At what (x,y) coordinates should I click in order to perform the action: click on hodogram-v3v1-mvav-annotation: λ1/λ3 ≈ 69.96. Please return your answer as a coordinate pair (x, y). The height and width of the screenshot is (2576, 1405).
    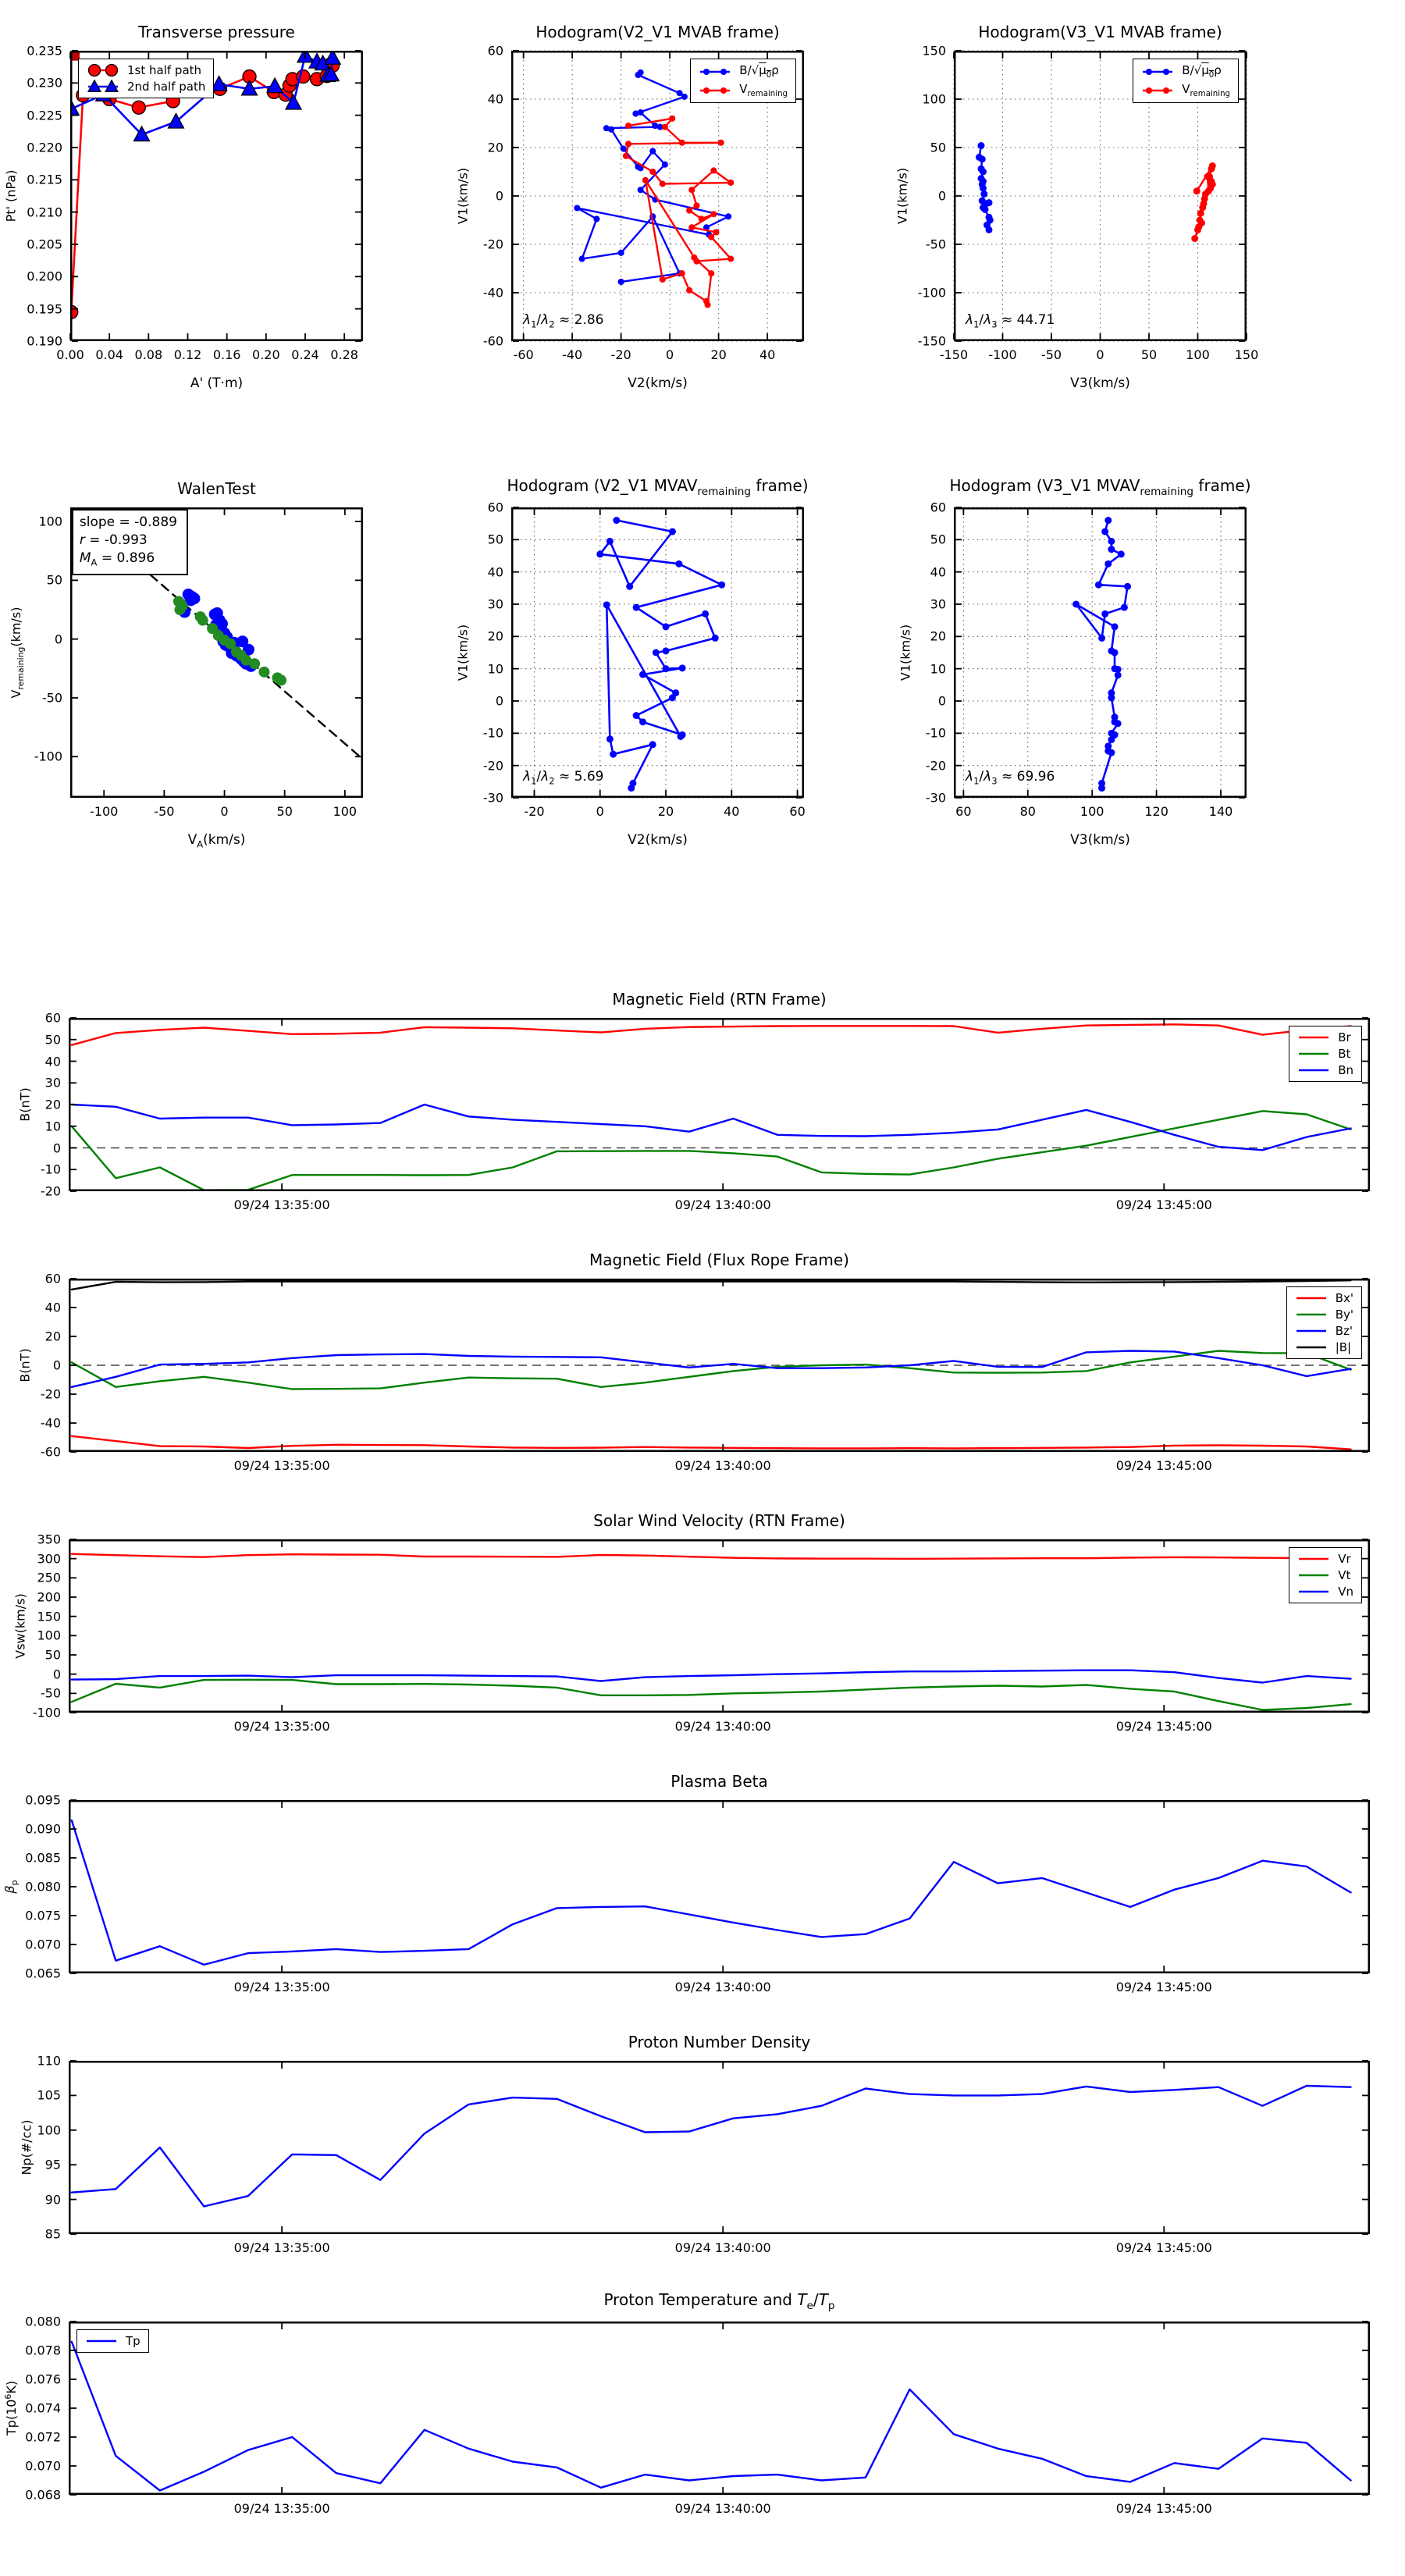
    Looking at the image, I should click on (1011, 777).